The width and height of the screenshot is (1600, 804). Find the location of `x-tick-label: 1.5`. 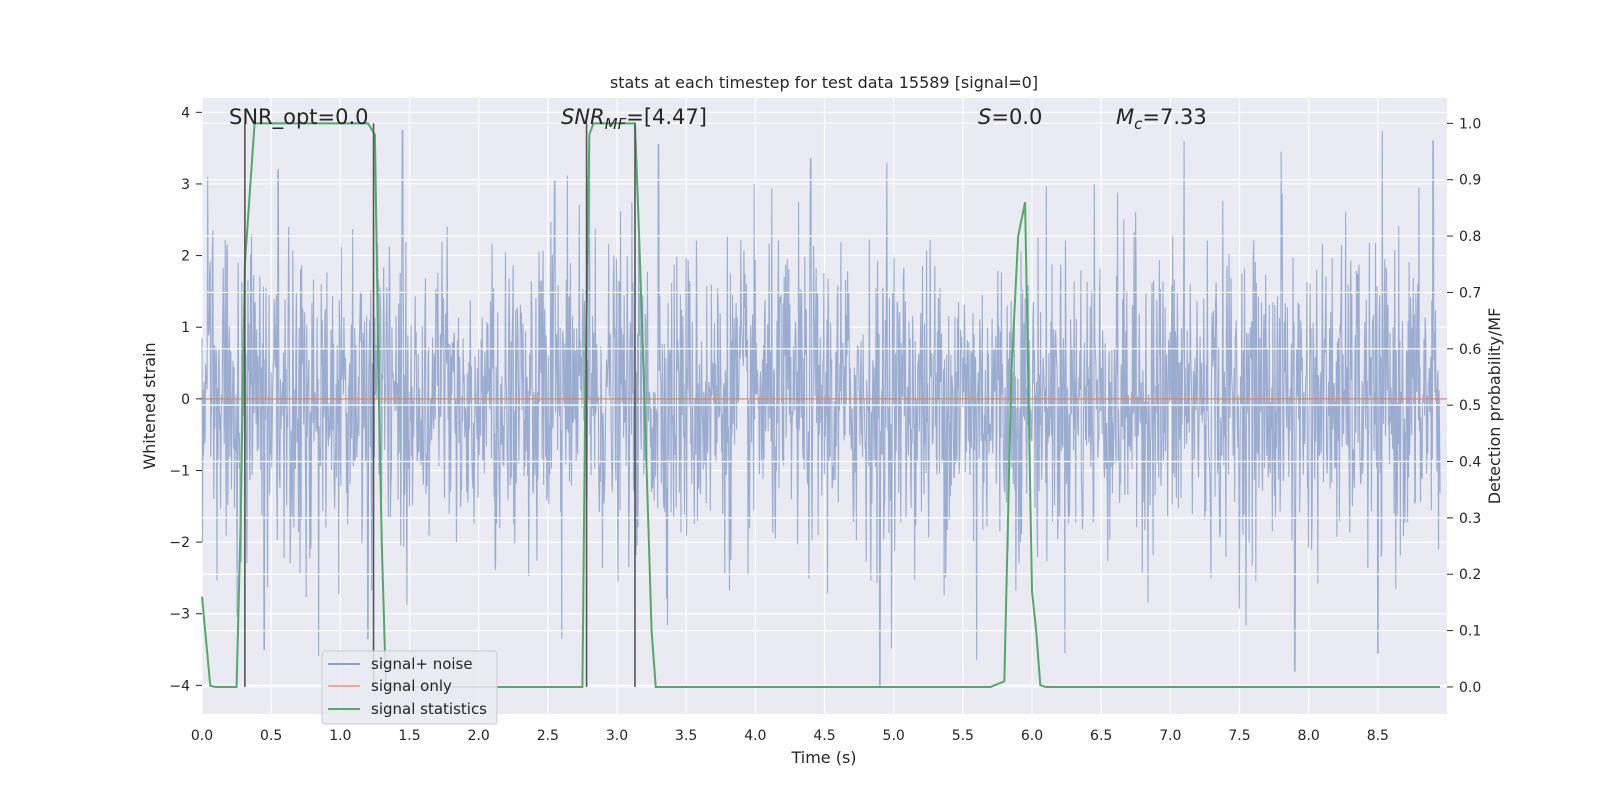

x-tick-label: 1.5 is located at coordinates (409, 736).